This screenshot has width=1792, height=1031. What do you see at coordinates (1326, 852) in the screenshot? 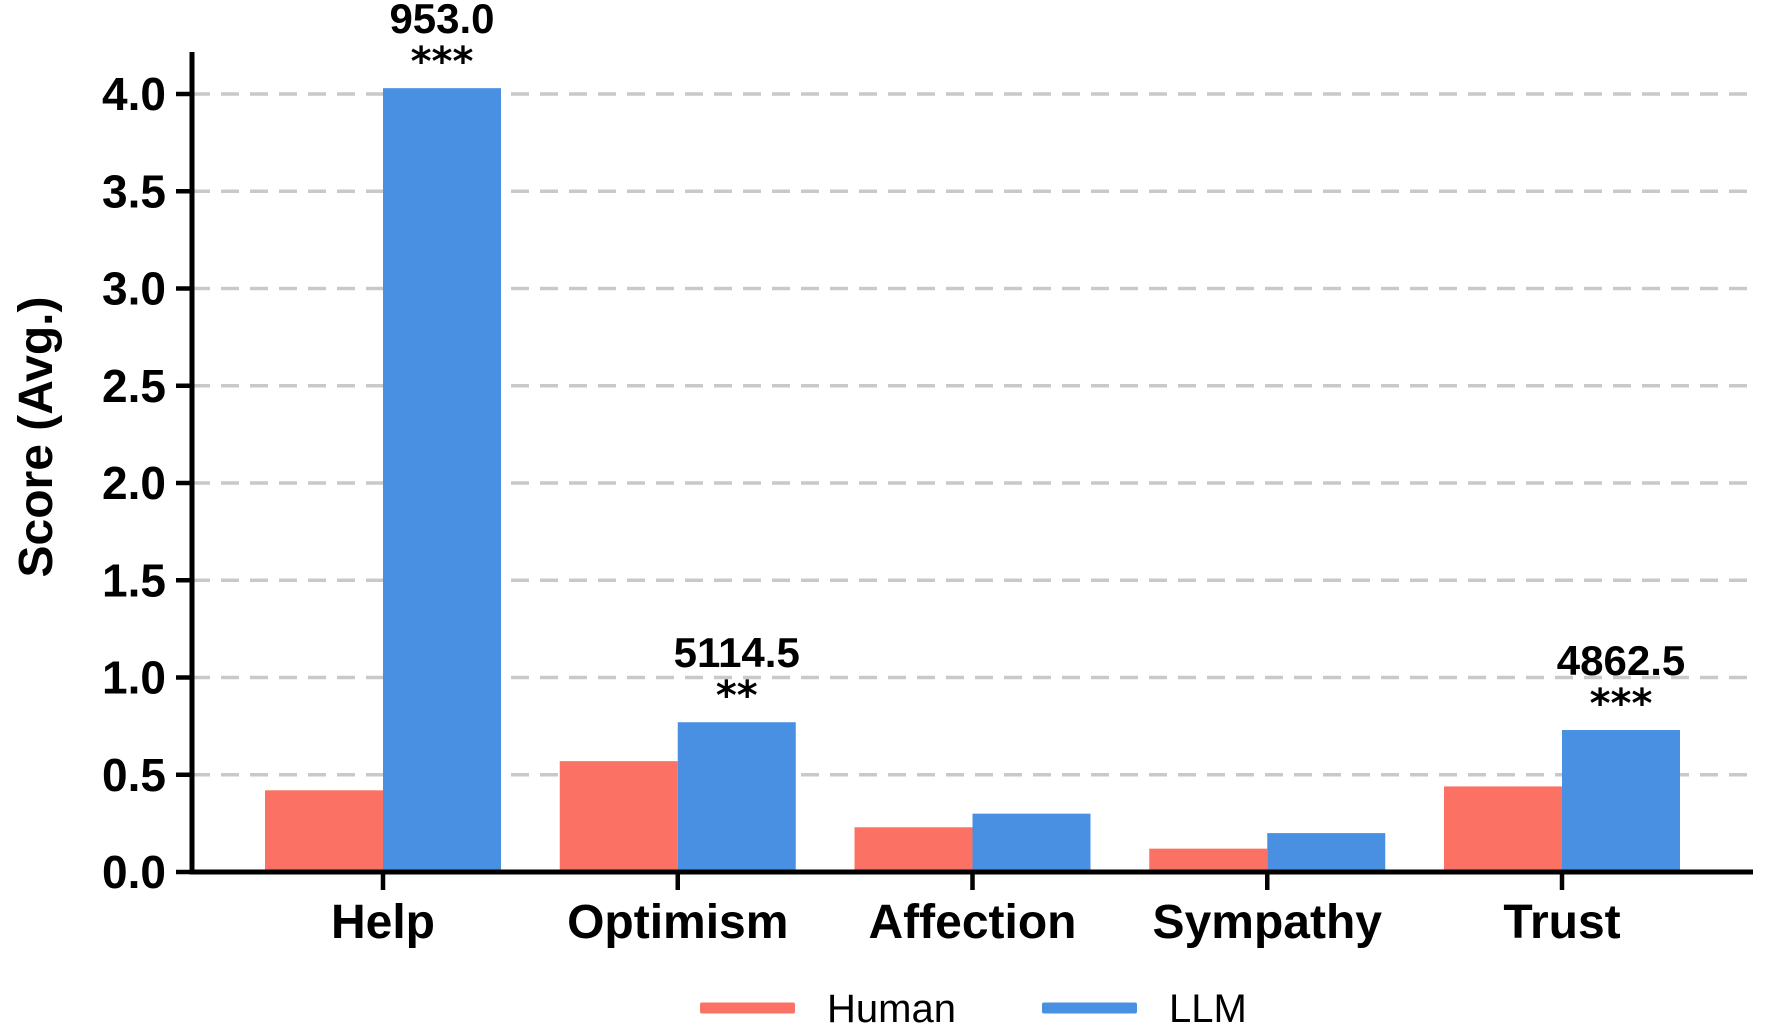
I see `bar-sympathy-llm` at bounding box center [1326, 852].